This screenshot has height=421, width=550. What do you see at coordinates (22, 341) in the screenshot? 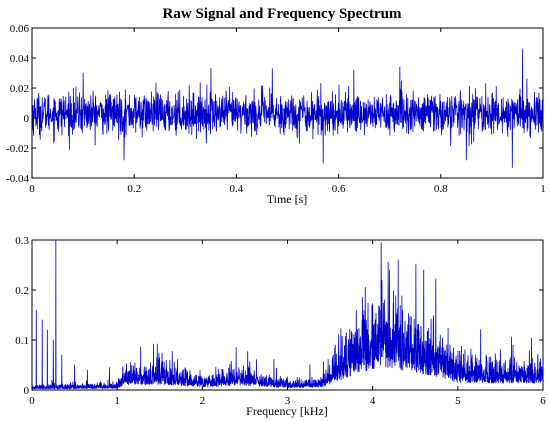
I see `ytick-label: 0.1` at bounding box center [22, 341].